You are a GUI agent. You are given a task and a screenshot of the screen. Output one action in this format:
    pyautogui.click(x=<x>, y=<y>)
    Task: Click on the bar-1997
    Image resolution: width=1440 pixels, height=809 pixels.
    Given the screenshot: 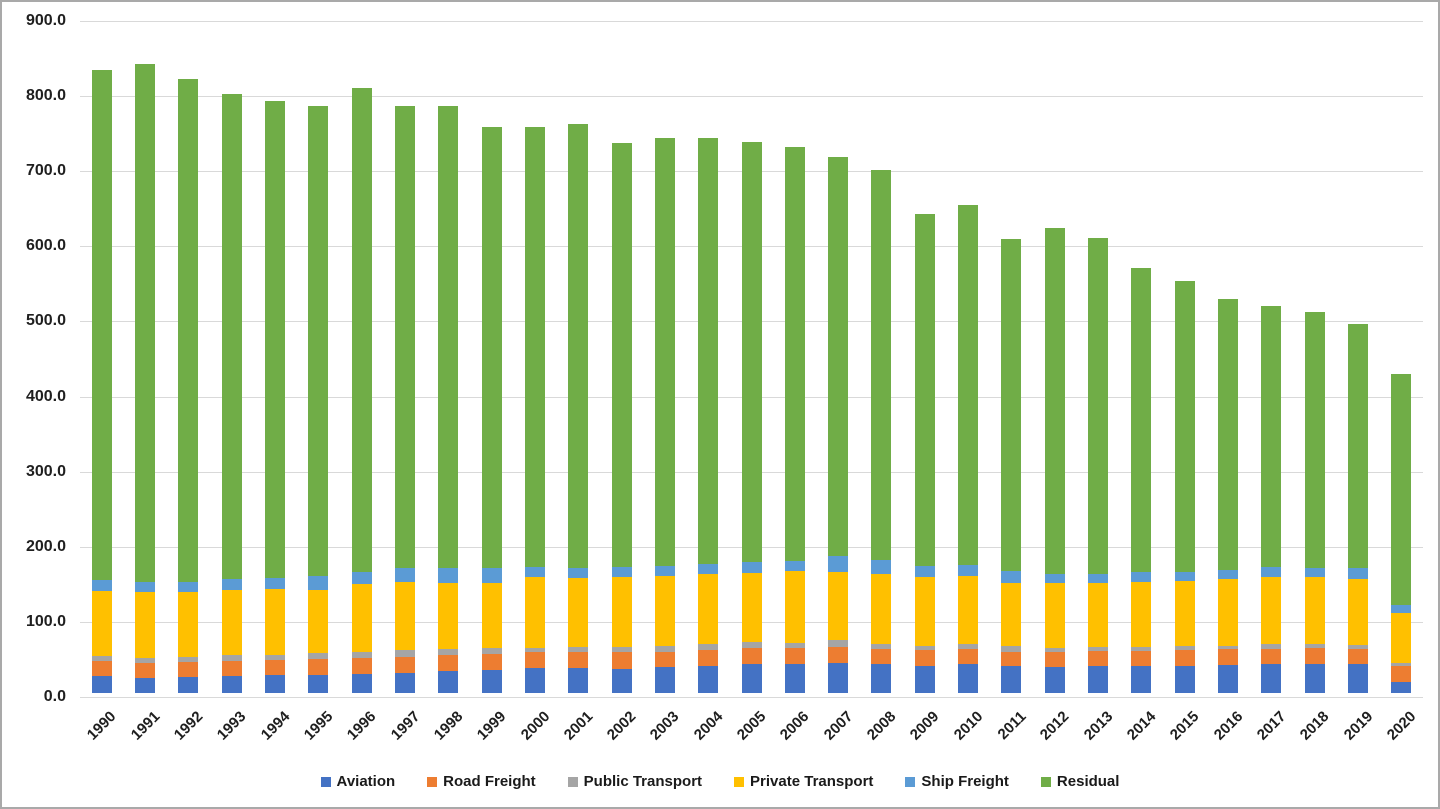 What is the action you would take?
    pyautogui.click(x=404, y=399)
    